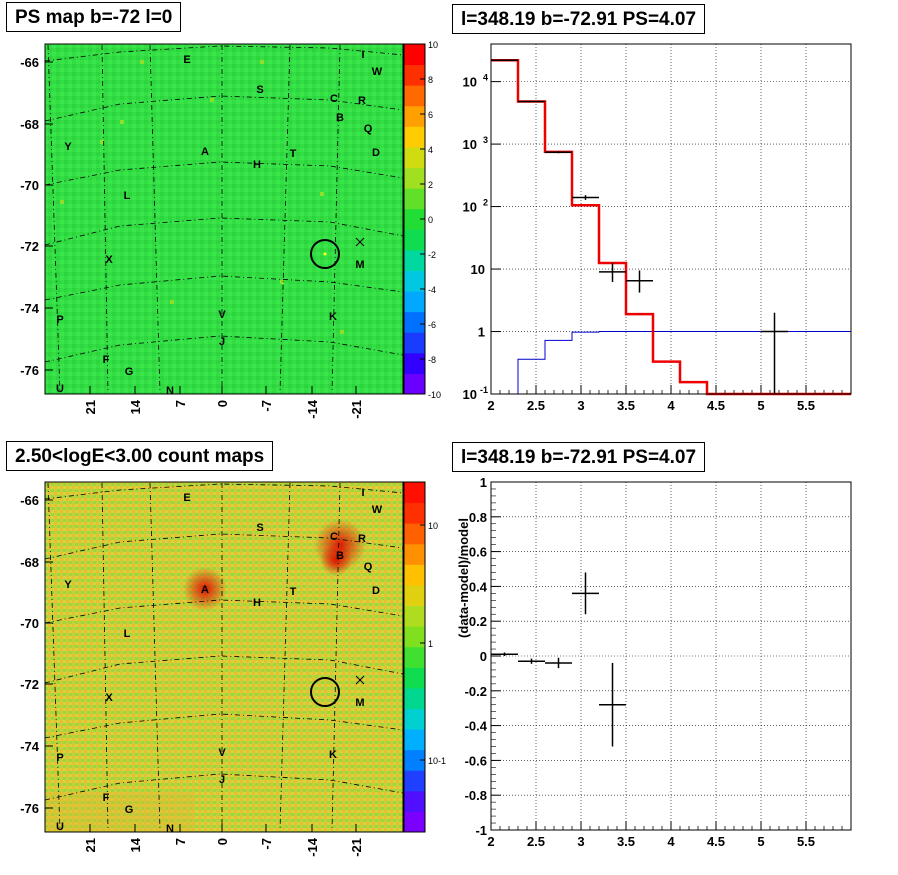  Describe the element at coordinates (155, 219) in the screenshot. I see `ps-map-grid-meridian` at that location.